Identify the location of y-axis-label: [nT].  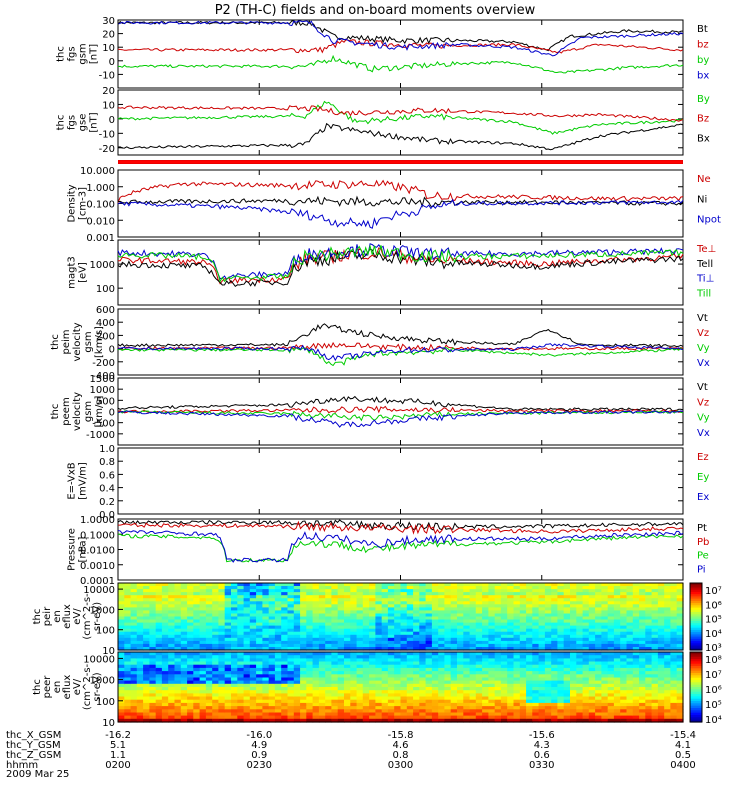
(94, 54).